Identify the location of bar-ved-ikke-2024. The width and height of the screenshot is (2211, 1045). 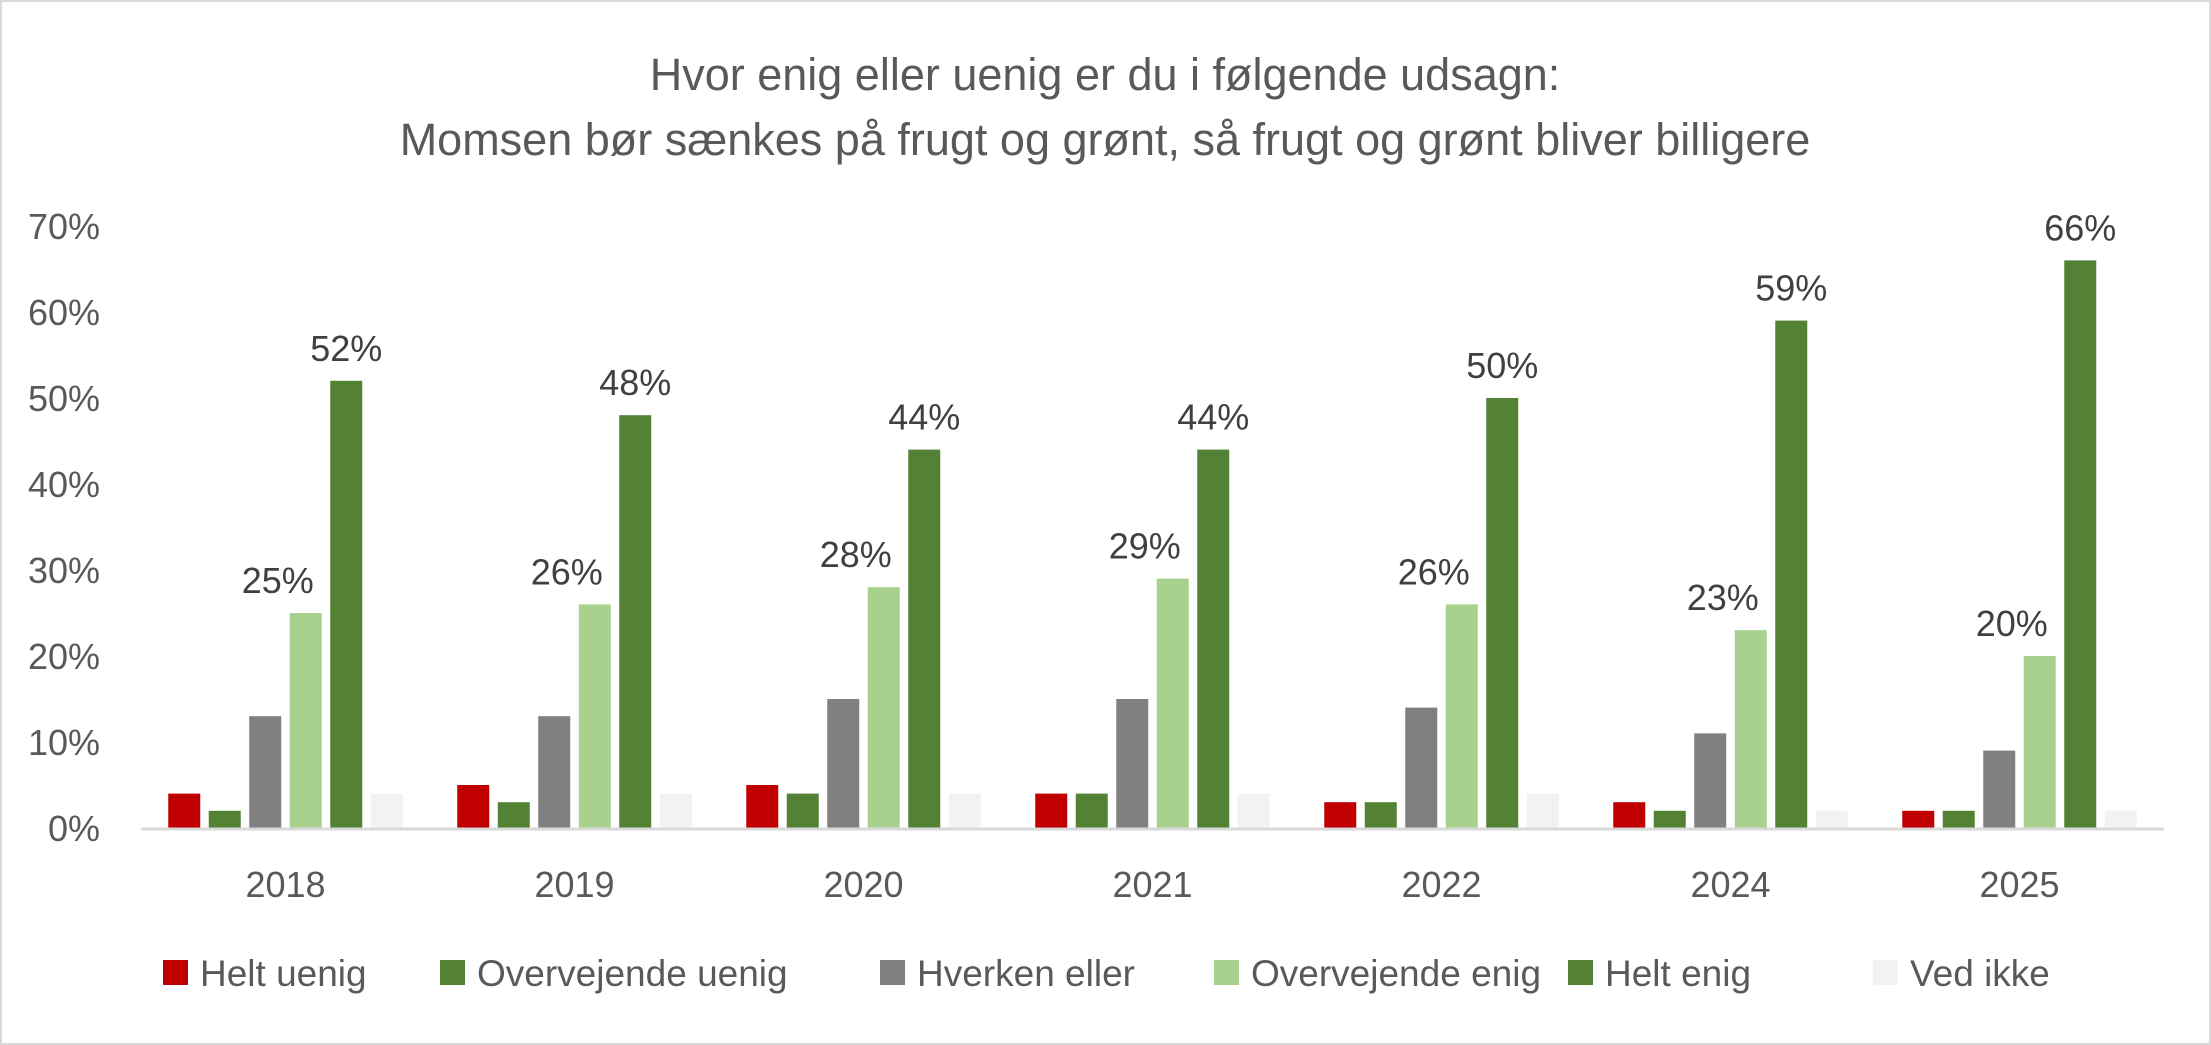
(1831, 819).